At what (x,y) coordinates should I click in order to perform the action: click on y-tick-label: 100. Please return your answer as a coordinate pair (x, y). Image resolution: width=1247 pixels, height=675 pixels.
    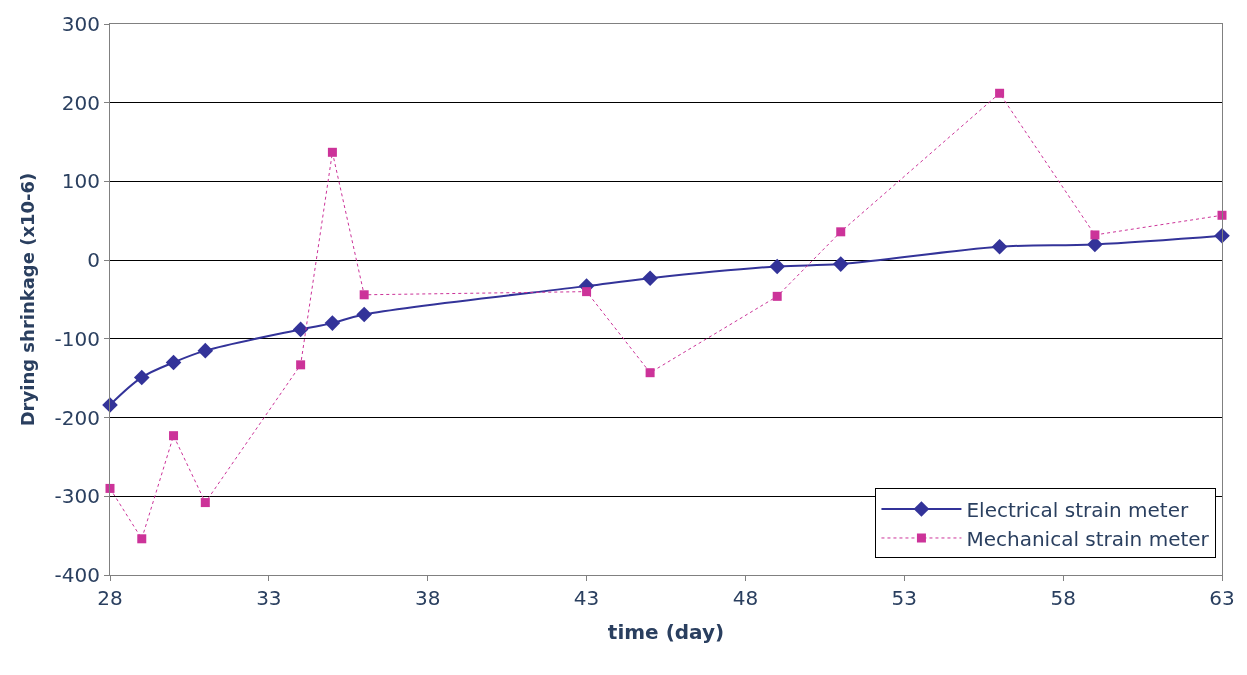
    Looking at the image, I should click on (80, 181).